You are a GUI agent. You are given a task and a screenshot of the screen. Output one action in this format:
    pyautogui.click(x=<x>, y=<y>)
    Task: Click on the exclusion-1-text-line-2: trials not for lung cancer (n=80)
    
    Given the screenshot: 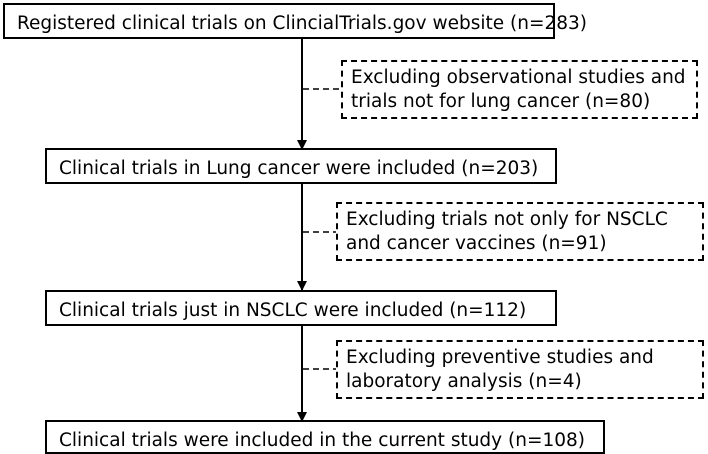 What is the action you would take?
    pyautogui.click(x=501, y=101)
    